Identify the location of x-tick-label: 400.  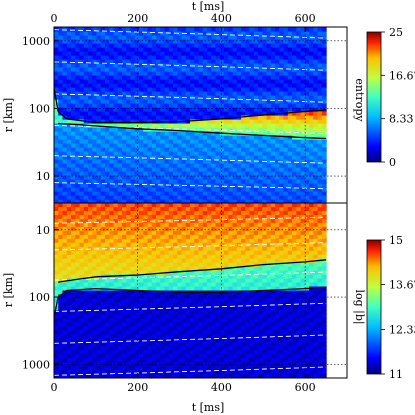
(221, 18).